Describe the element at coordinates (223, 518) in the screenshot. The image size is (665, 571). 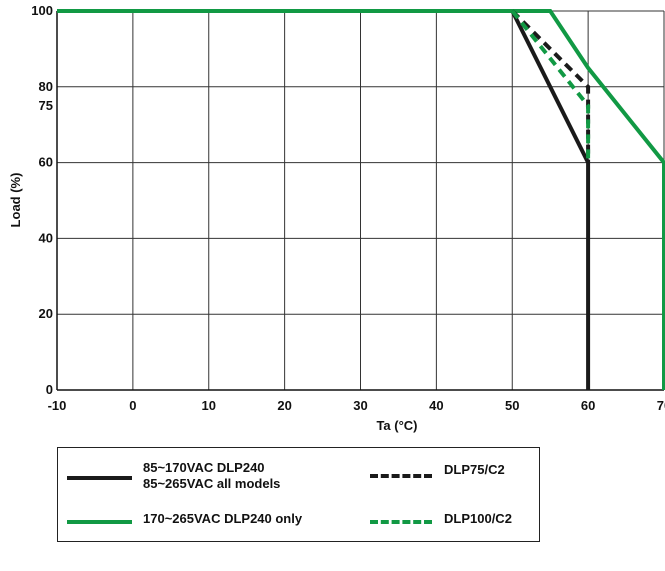
I see `legend-label-green-solid: 170~265VAC DLP240 only` at that location.